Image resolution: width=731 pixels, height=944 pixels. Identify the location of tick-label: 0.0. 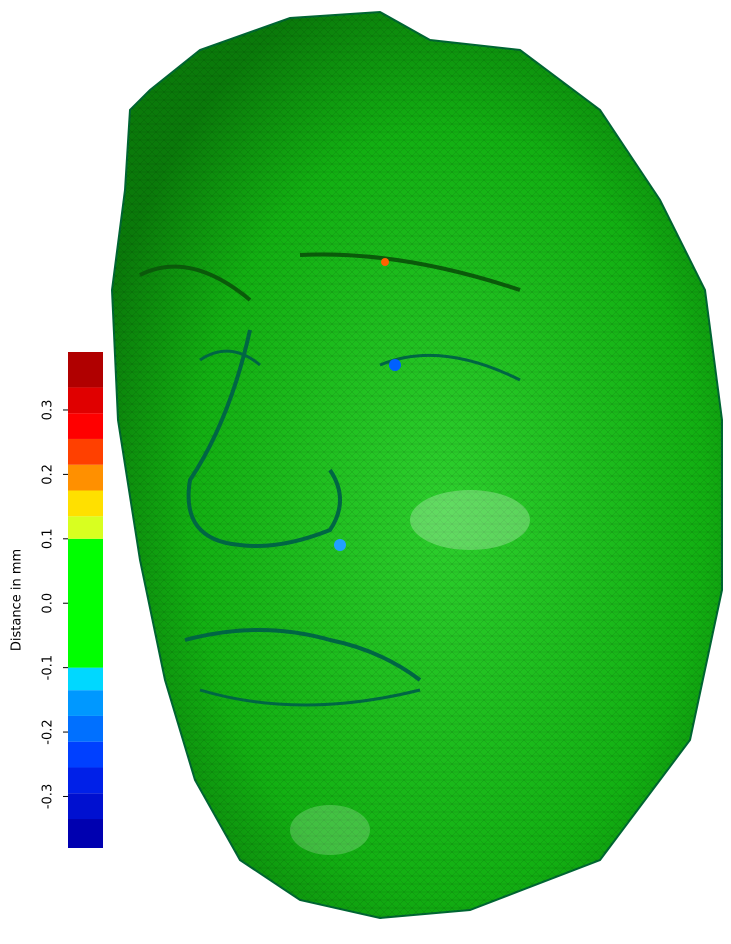
(48, 603).